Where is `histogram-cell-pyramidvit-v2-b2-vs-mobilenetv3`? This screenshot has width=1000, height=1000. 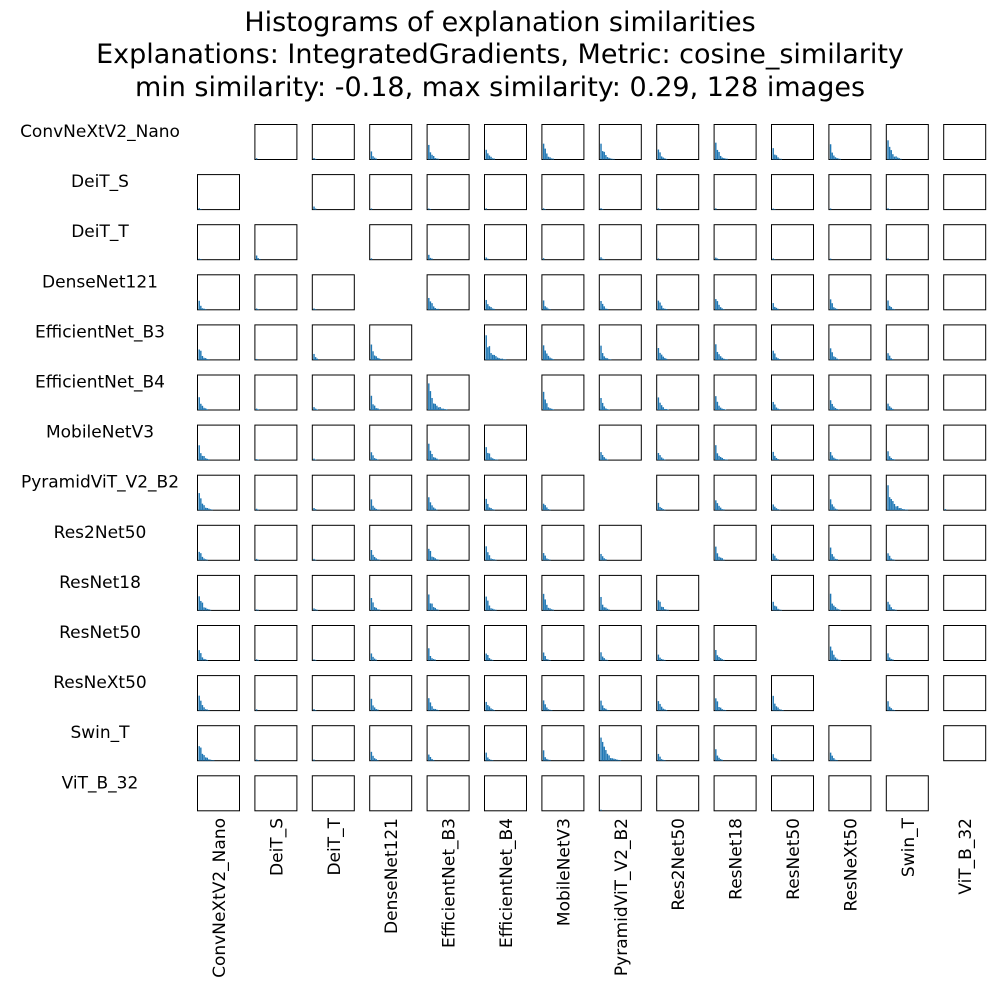
histogram-cell-pyramidvit-v2-b2-vs-mobilenetv3 is located at coordinates (563, 492).